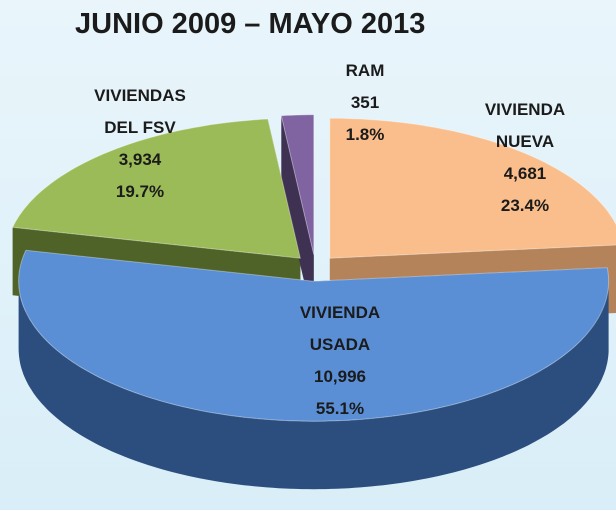  What do you see at coordinates (140, 191) in the screenshot?
I see `percentage-label: 19.7%` at bounding box center [140, 191].